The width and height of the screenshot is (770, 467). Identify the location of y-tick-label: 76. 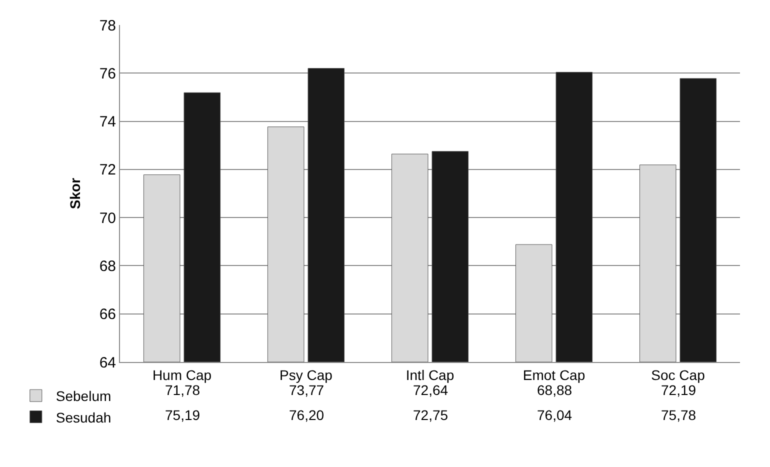
(107, 73).